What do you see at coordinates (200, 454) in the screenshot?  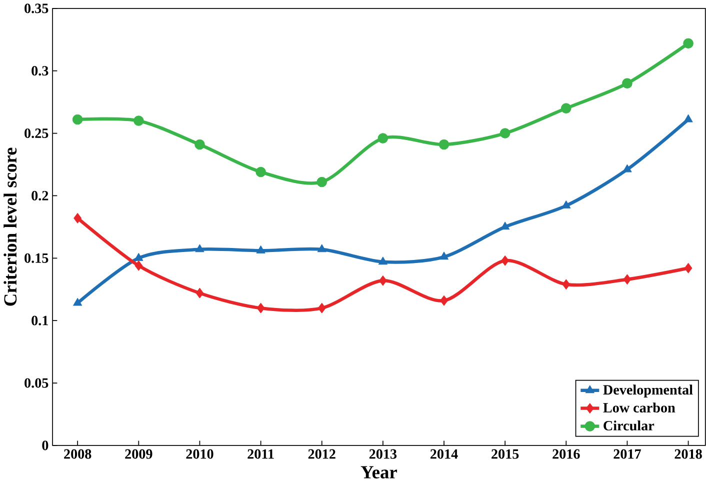 I see `x-tick-label: 2010` at bounding box center [200, 454].